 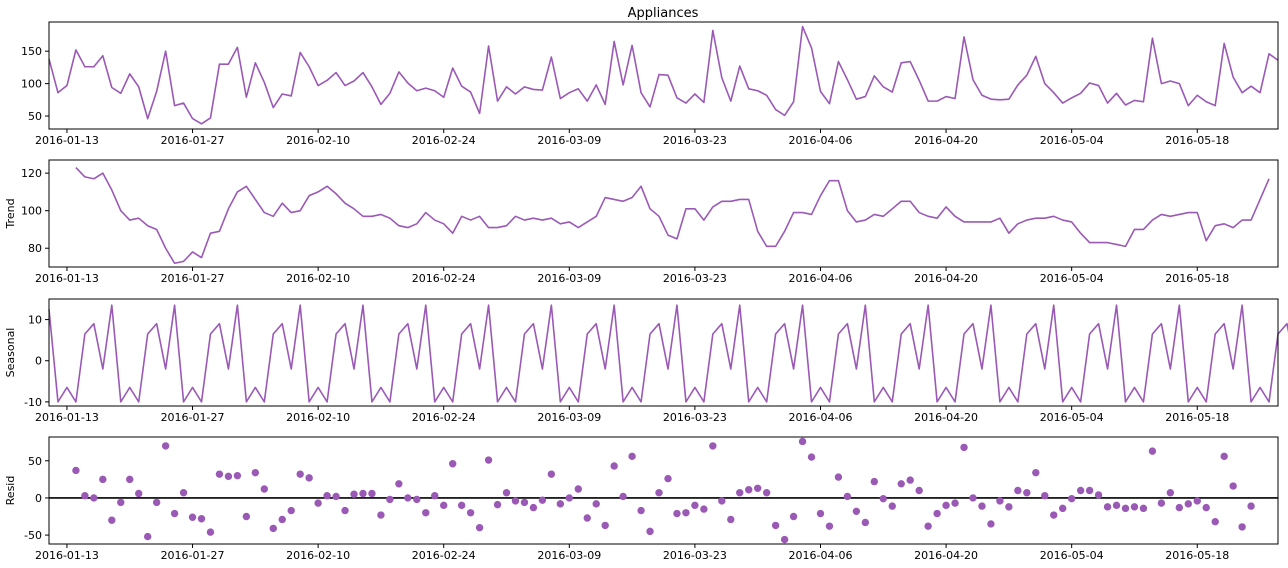 What do you see at coordinates (31, 51) in the screenshot?
I see `y-tick-label: 150` at bounding box center [31, 51].